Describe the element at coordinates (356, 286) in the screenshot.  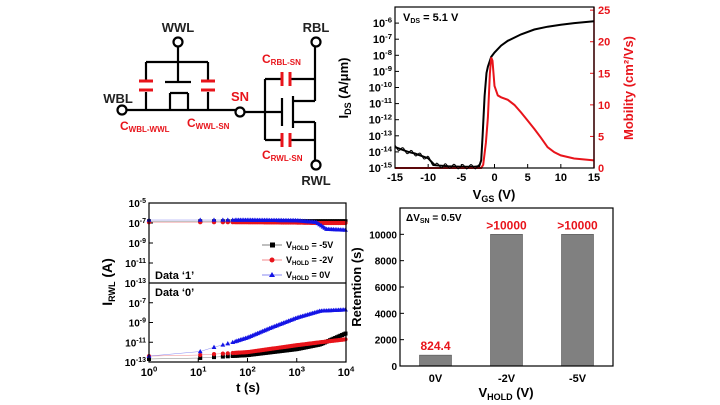
I see `retention-y-axis-label: Retention (s)` at that location.